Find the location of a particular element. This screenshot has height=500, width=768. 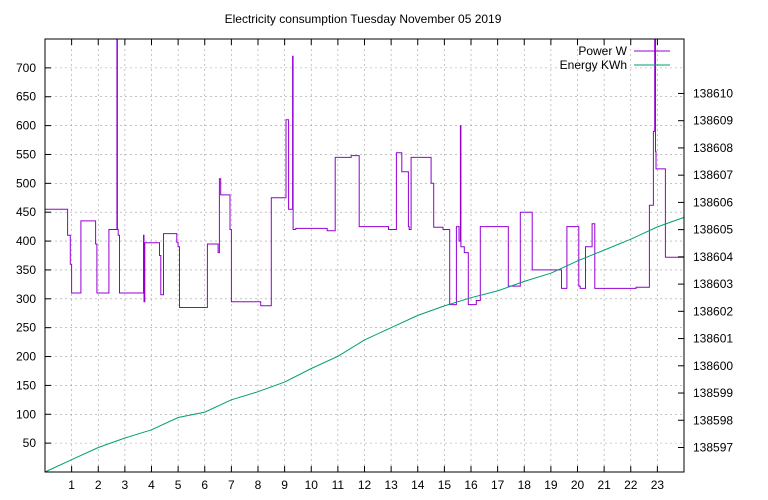

y-tick-label: 500 is located at coordinates (26, 183).